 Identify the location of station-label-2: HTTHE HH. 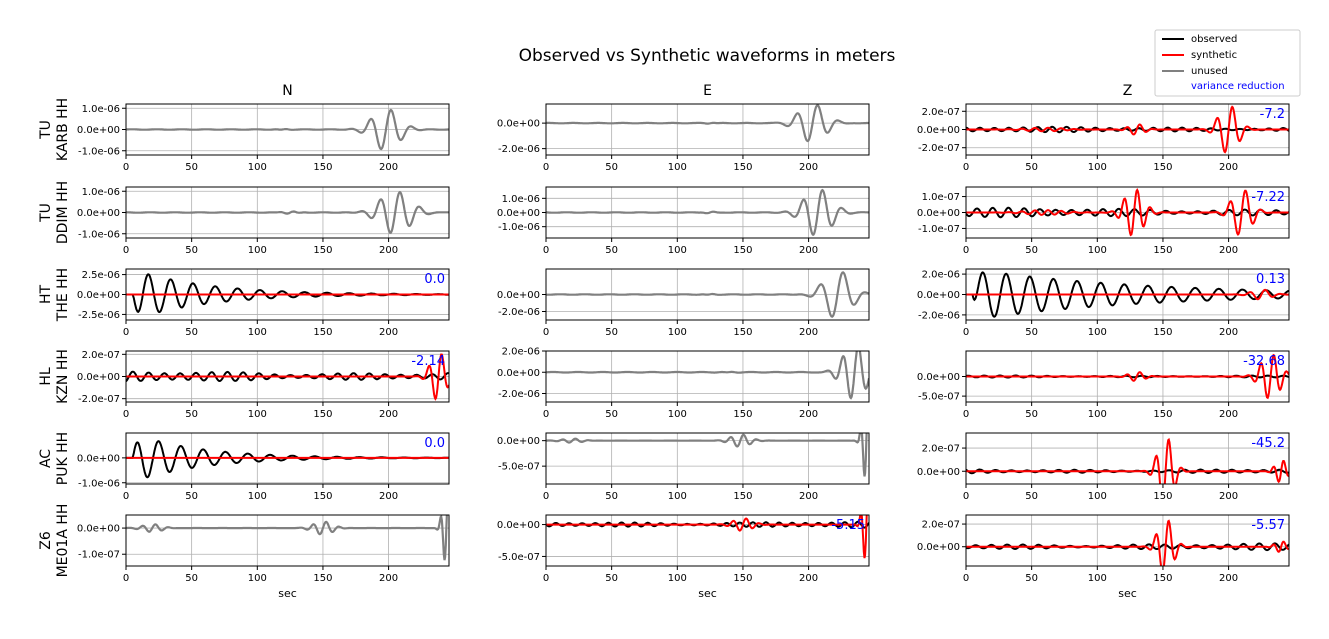
(54, 295).